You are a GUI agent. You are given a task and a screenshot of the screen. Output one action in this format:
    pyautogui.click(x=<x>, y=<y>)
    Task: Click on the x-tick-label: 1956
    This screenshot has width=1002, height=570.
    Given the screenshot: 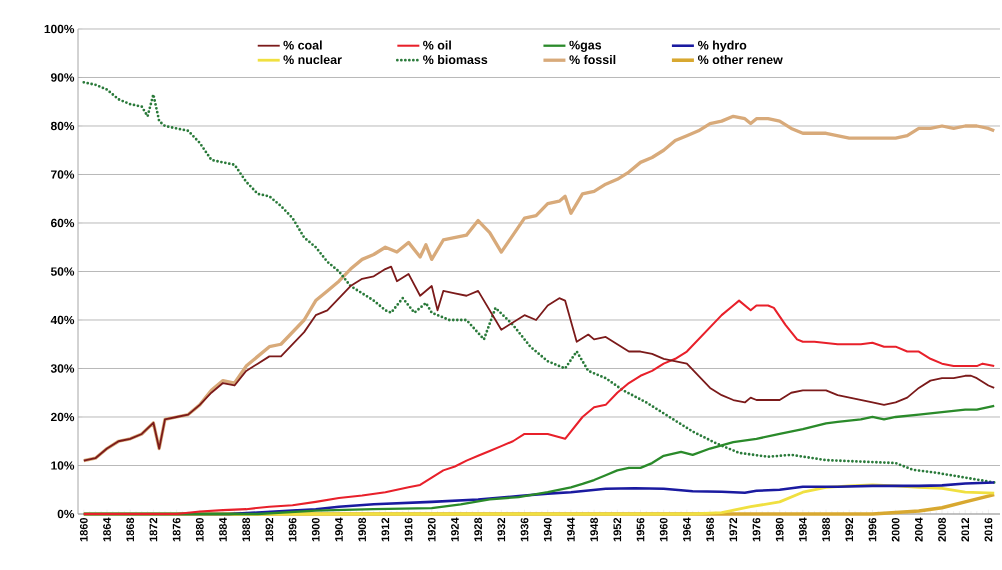 What is the action you would take?
    pyautogui.click(x=640, y=529)
    